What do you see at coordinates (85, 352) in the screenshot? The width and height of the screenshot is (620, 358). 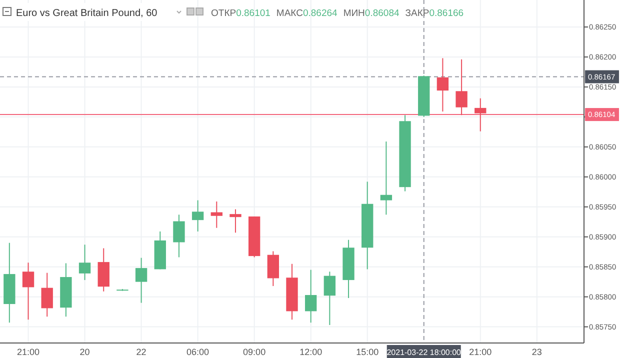 I see `x-tick-label: 20` at bounding box center [85, 352].